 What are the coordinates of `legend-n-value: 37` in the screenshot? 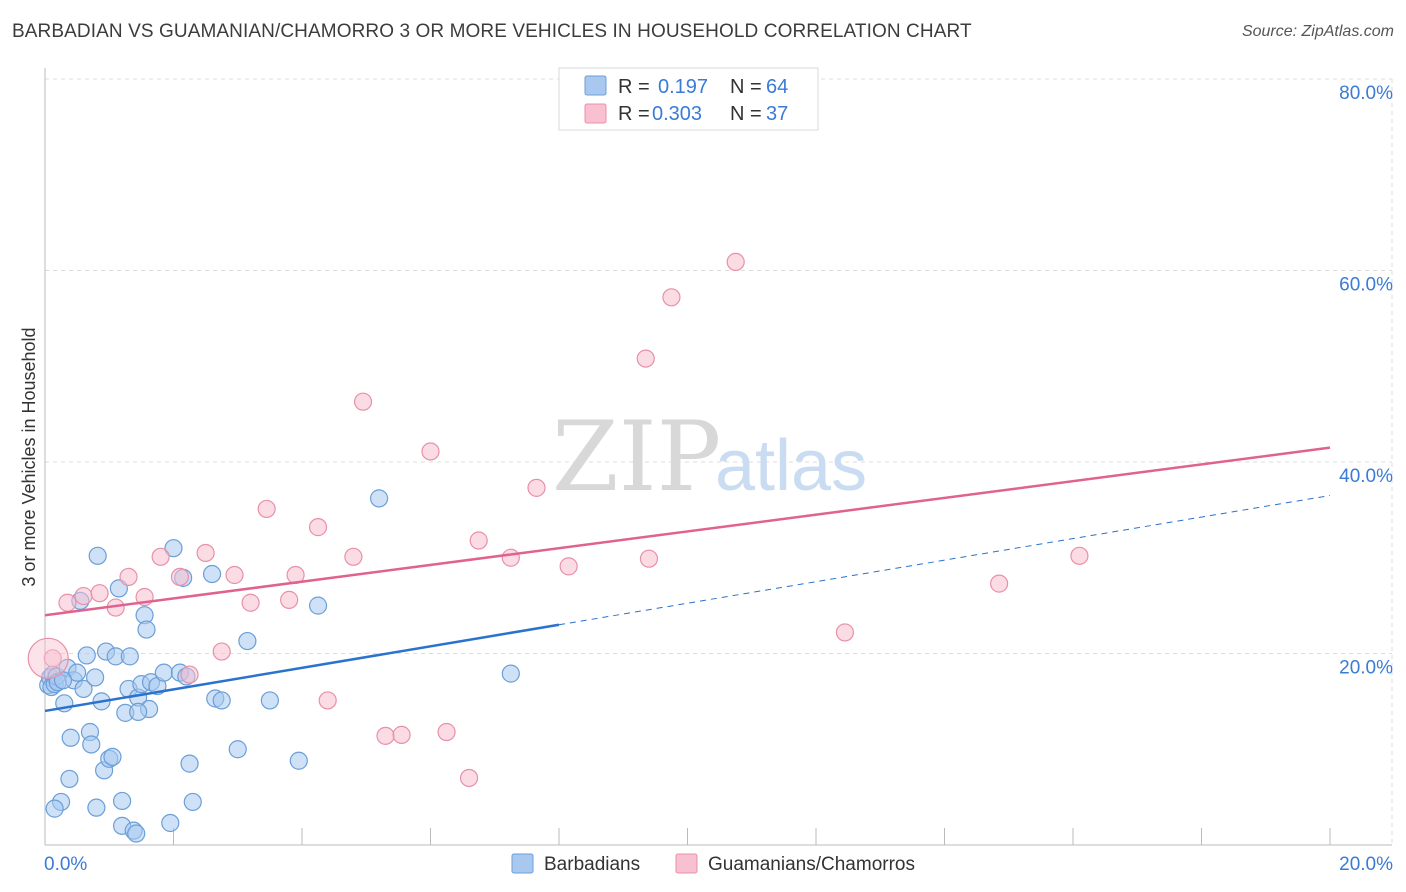 It's located at (777, 114).